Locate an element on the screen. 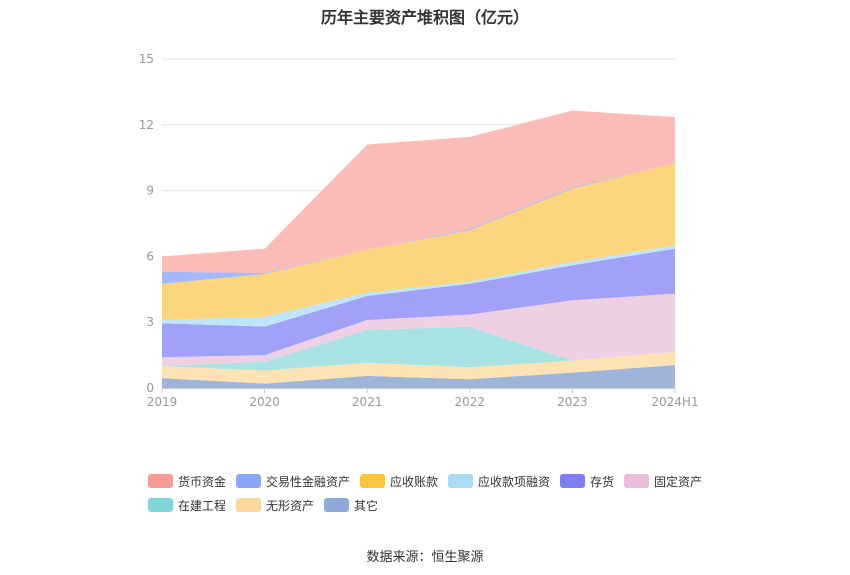 This screenshot has height=575, width=850. area-series: 交易性金融资产 is located at coordinates (418, 223).